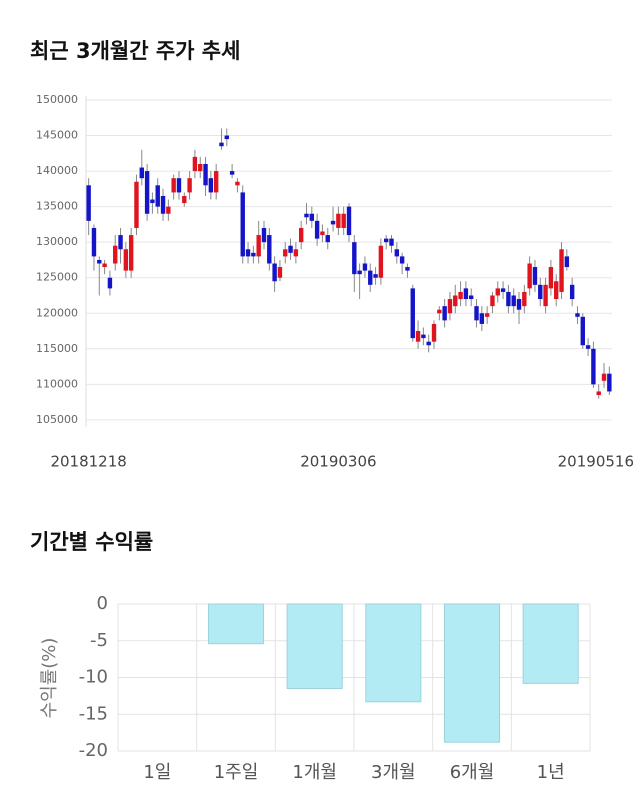  I want to click on y-tick-label: 125000, so click(57, 277).